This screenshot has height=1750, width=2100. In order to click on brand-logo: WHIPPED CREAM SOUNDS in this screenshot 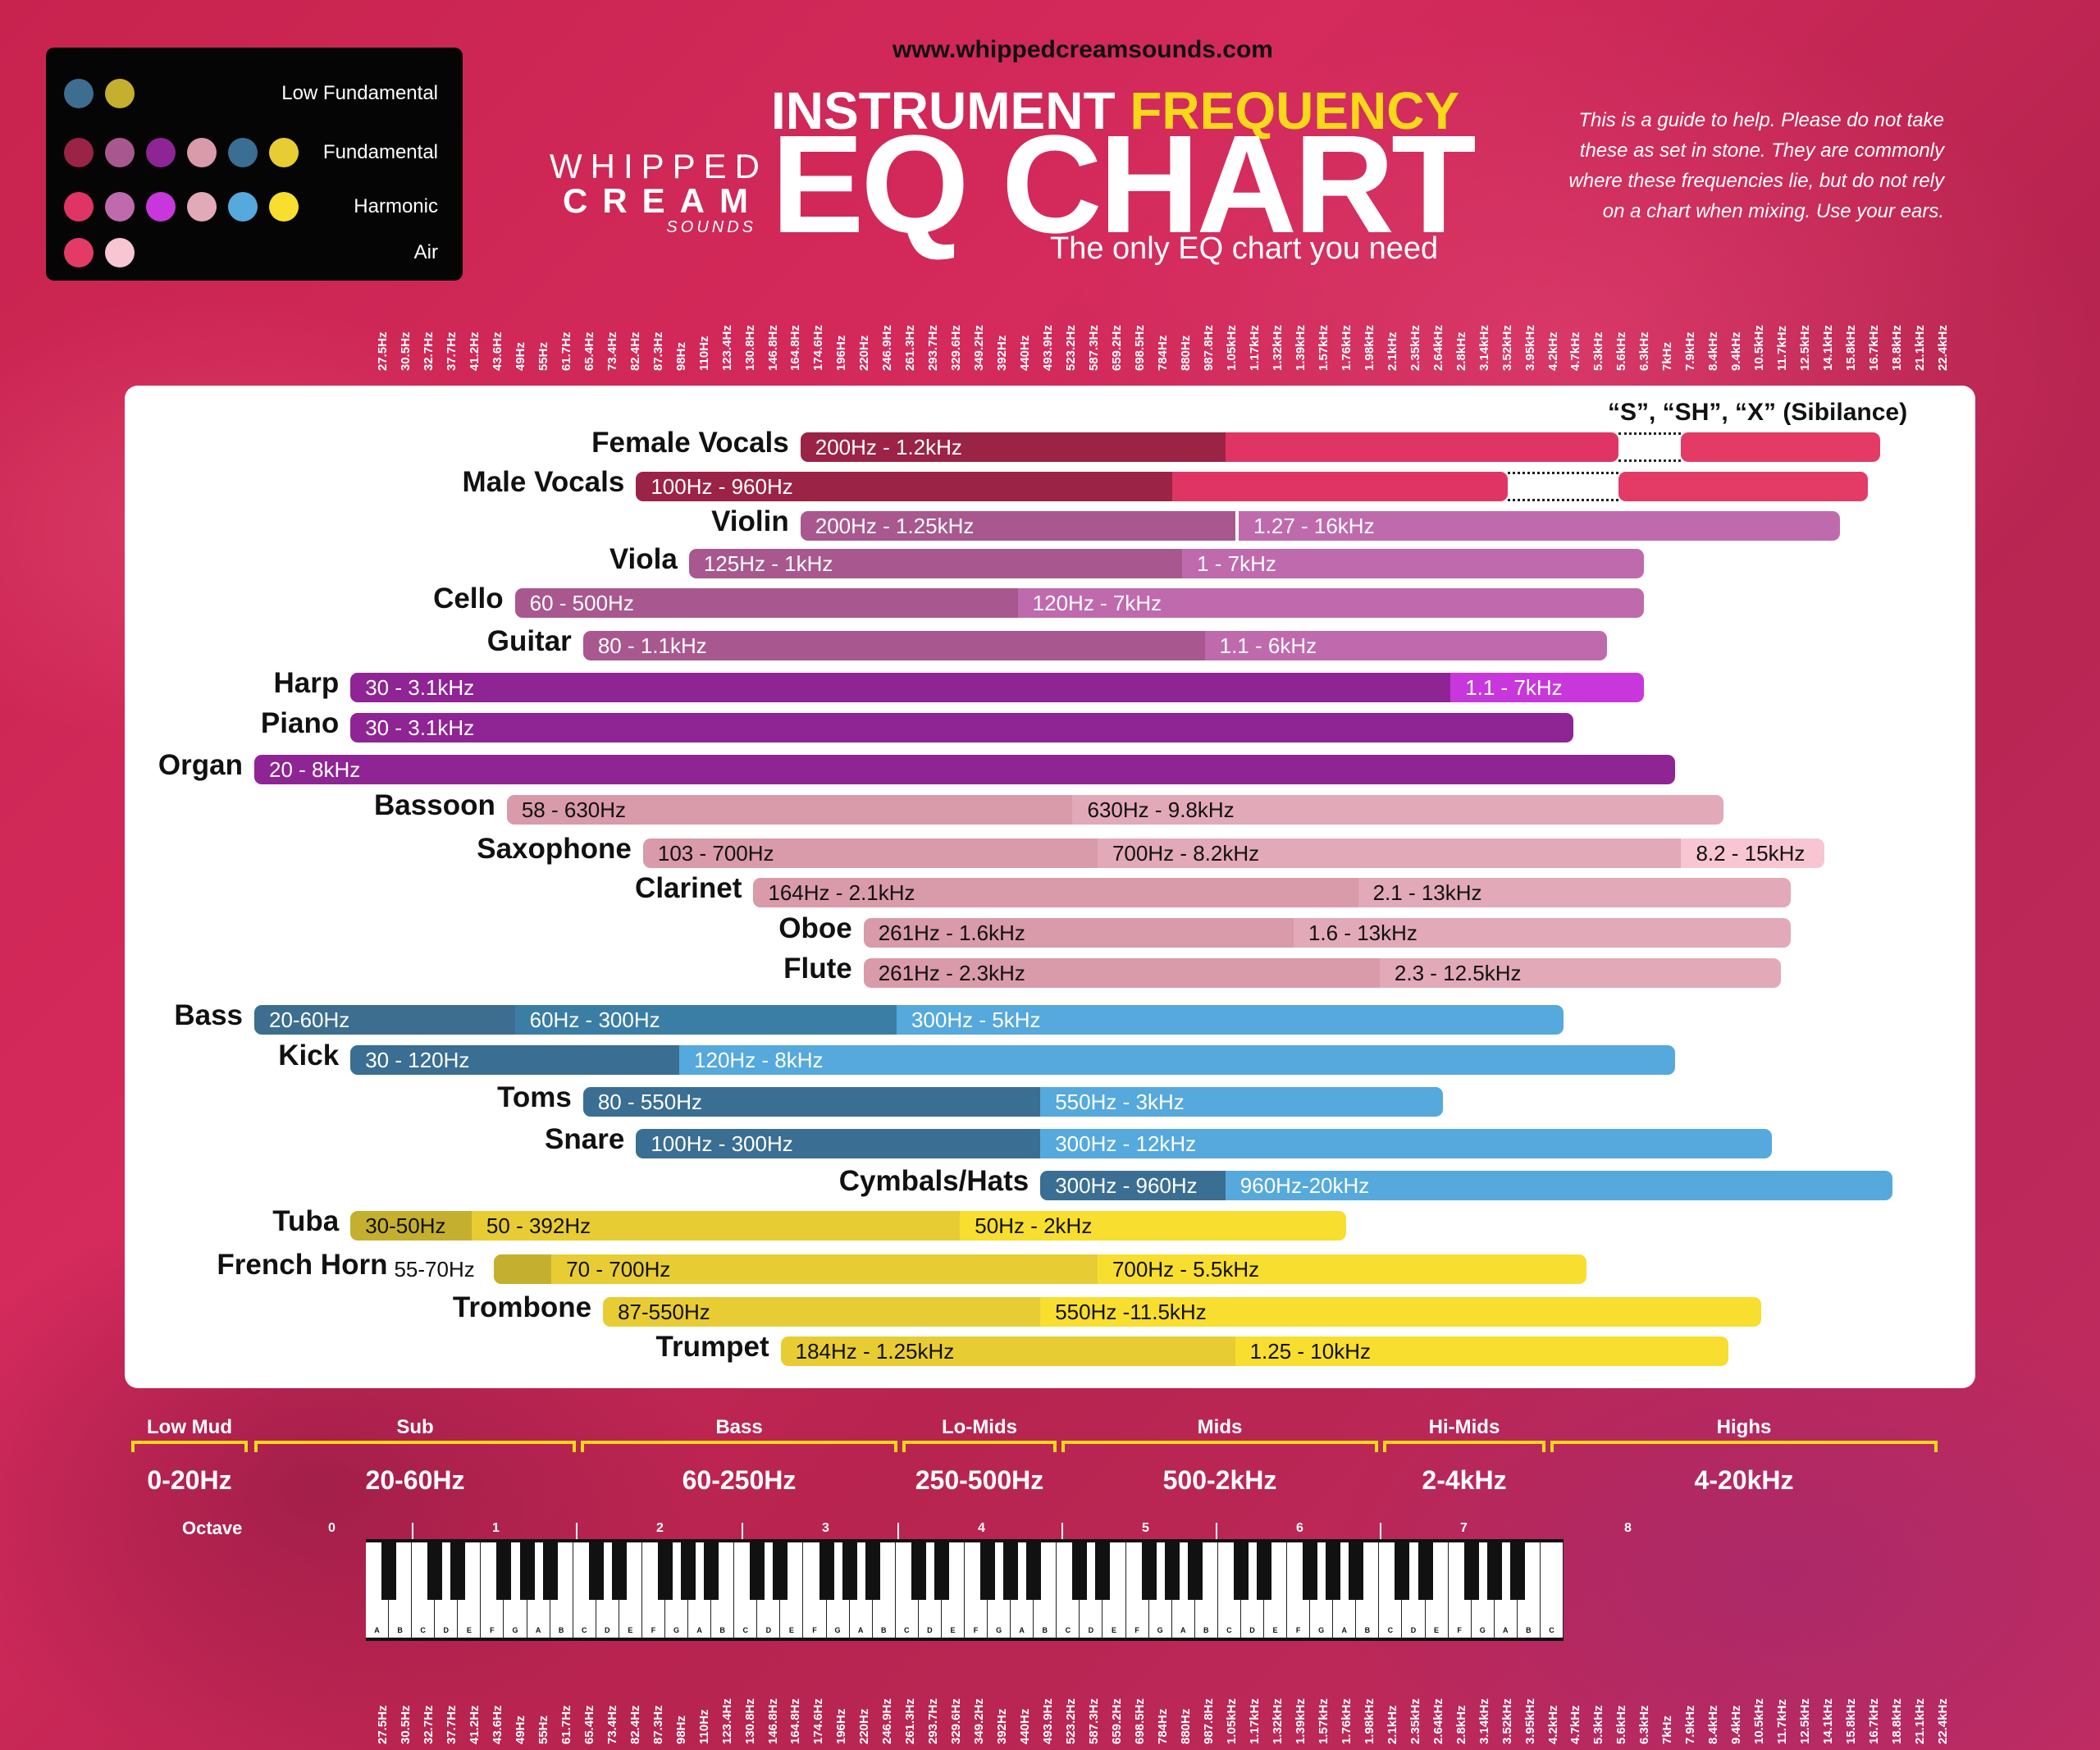, I will do `click(657, 193)`.